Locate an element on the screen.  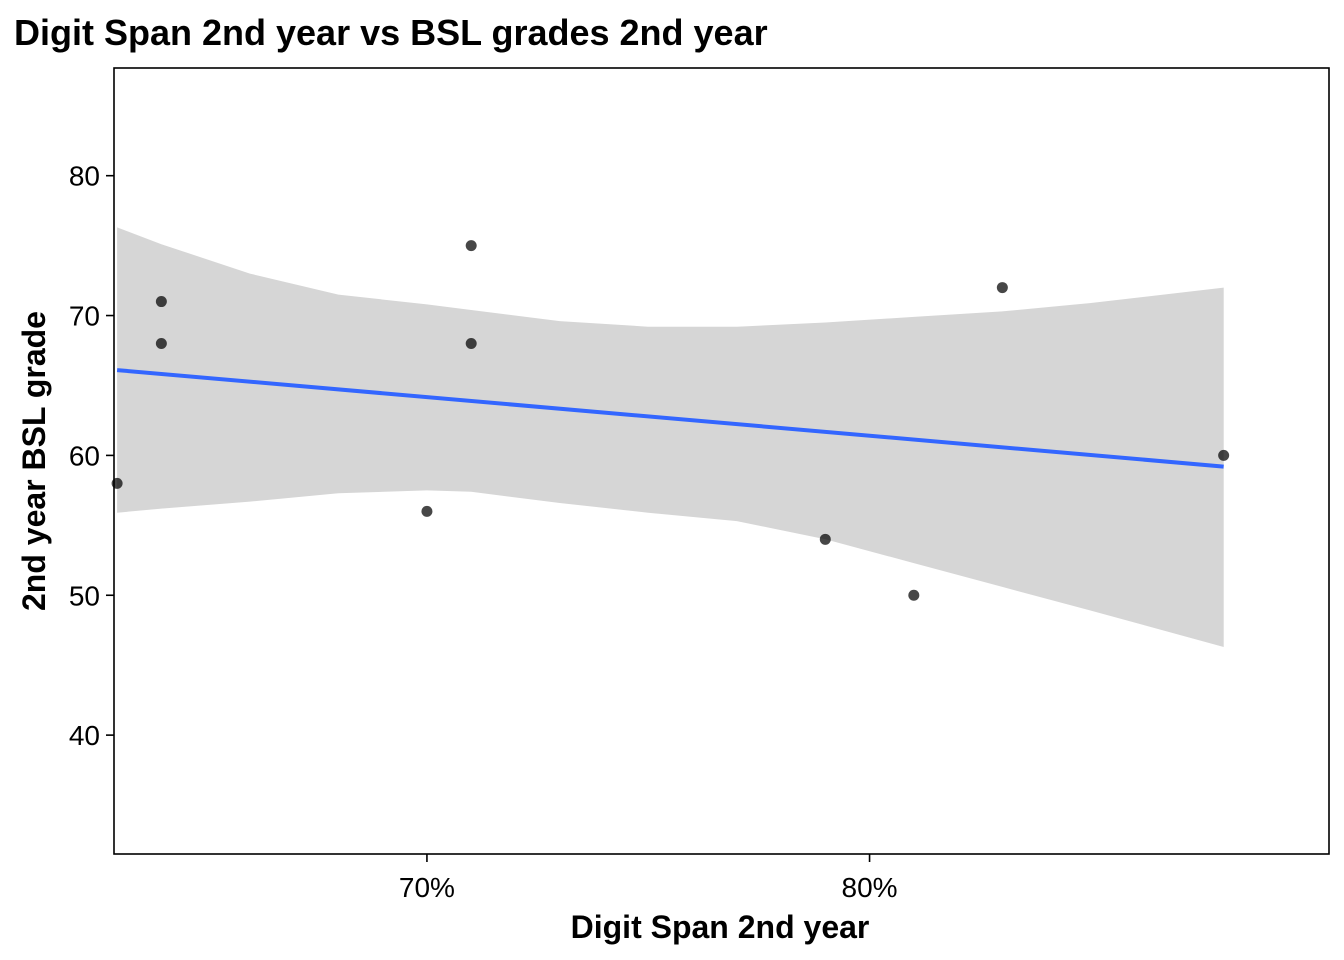
y-axis: 40 50 60 70 80 is located at coordinates (91, 456).